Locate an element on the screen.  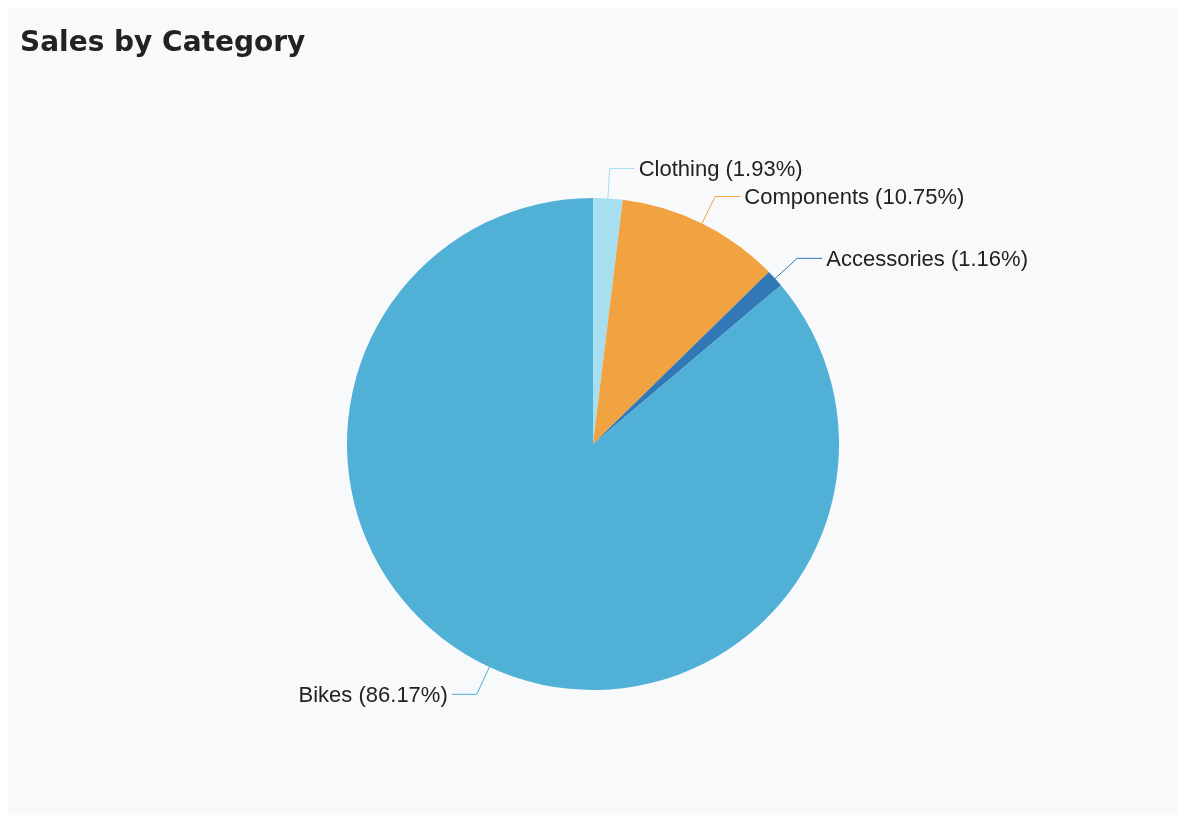
slice-label: Components (10.75%) is located at coordinates (854, 197).